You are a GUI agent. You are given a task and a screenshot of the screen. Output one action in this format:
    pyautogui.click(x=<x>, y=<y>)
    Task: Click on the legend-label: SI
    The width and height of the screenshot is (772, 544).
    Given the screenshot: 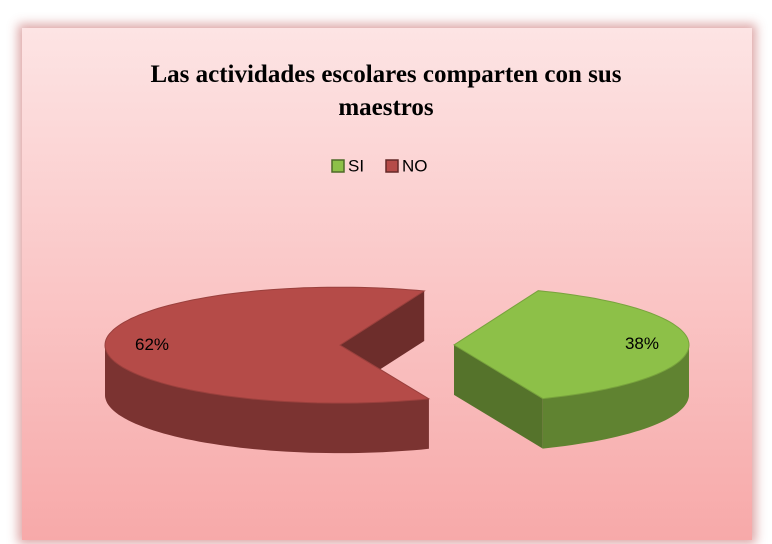 What is the action you would take?
    pyautogui.click(x=356, y=165)
    